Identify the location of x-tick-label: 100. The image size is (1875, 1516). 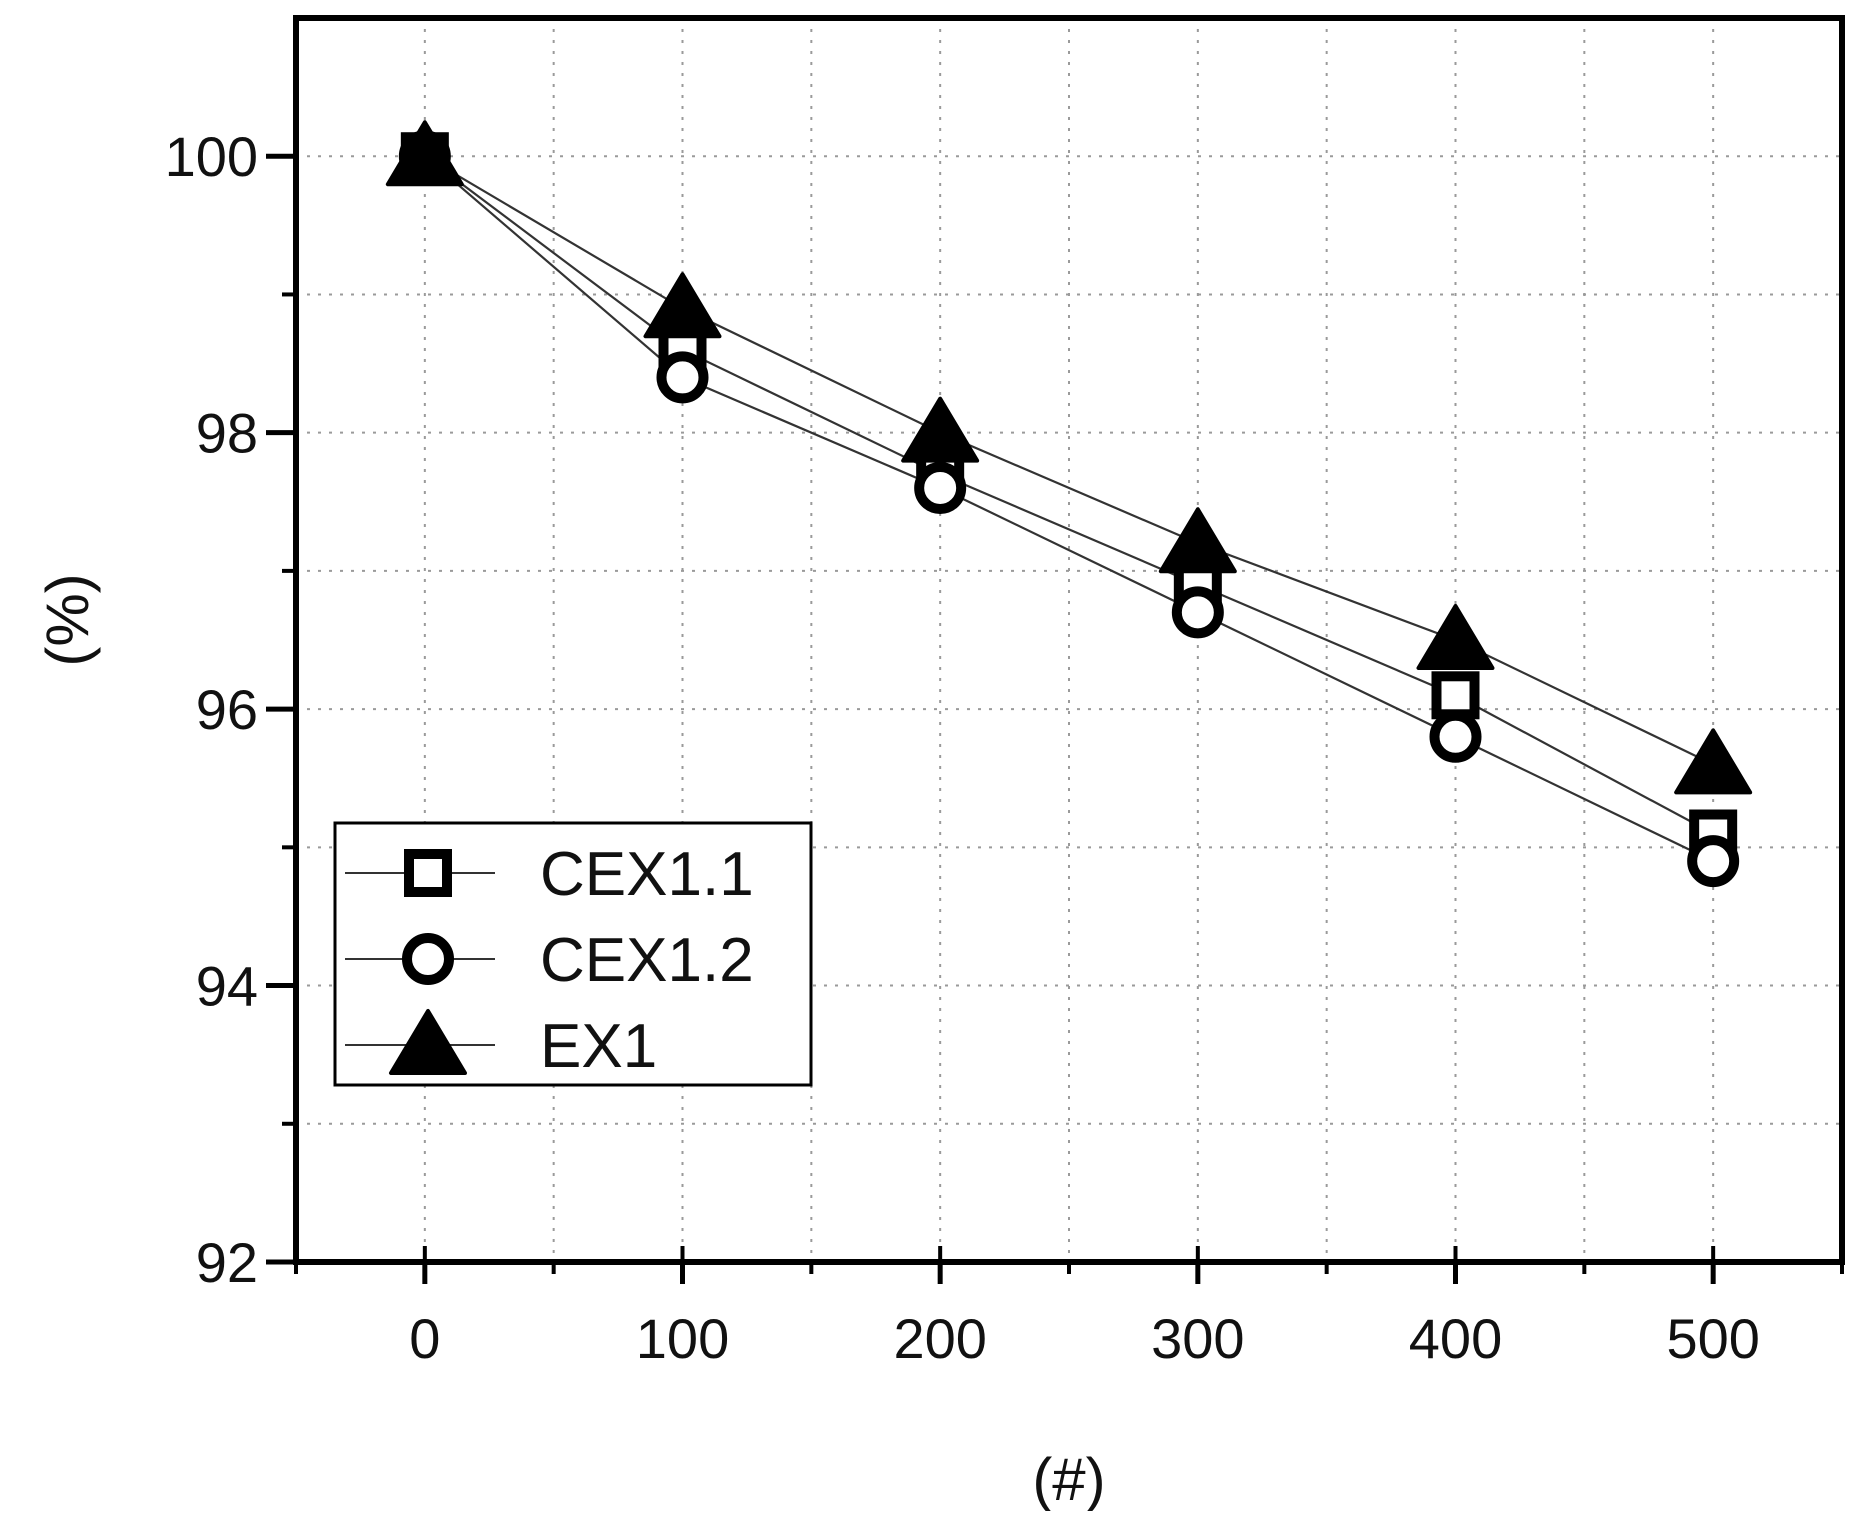
(682, 1338).